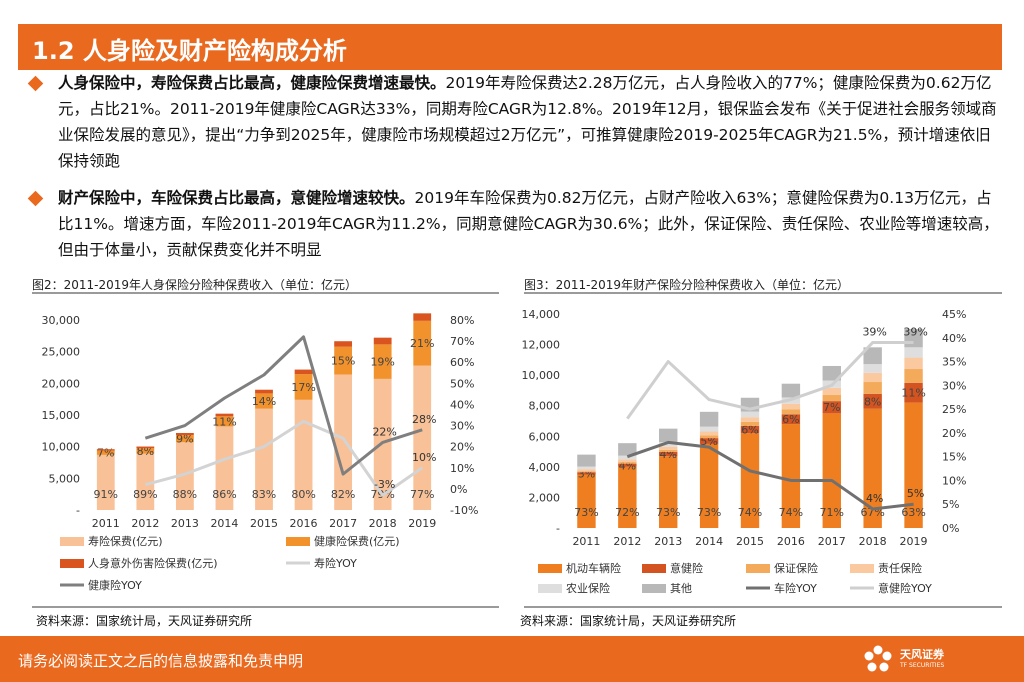 The width and height of the screenshot is (1024, 682). What do you see at coordinates (383, 523) in the screenshot?
I see `x-tick-label: 2018` at bounding box center [383, 523].